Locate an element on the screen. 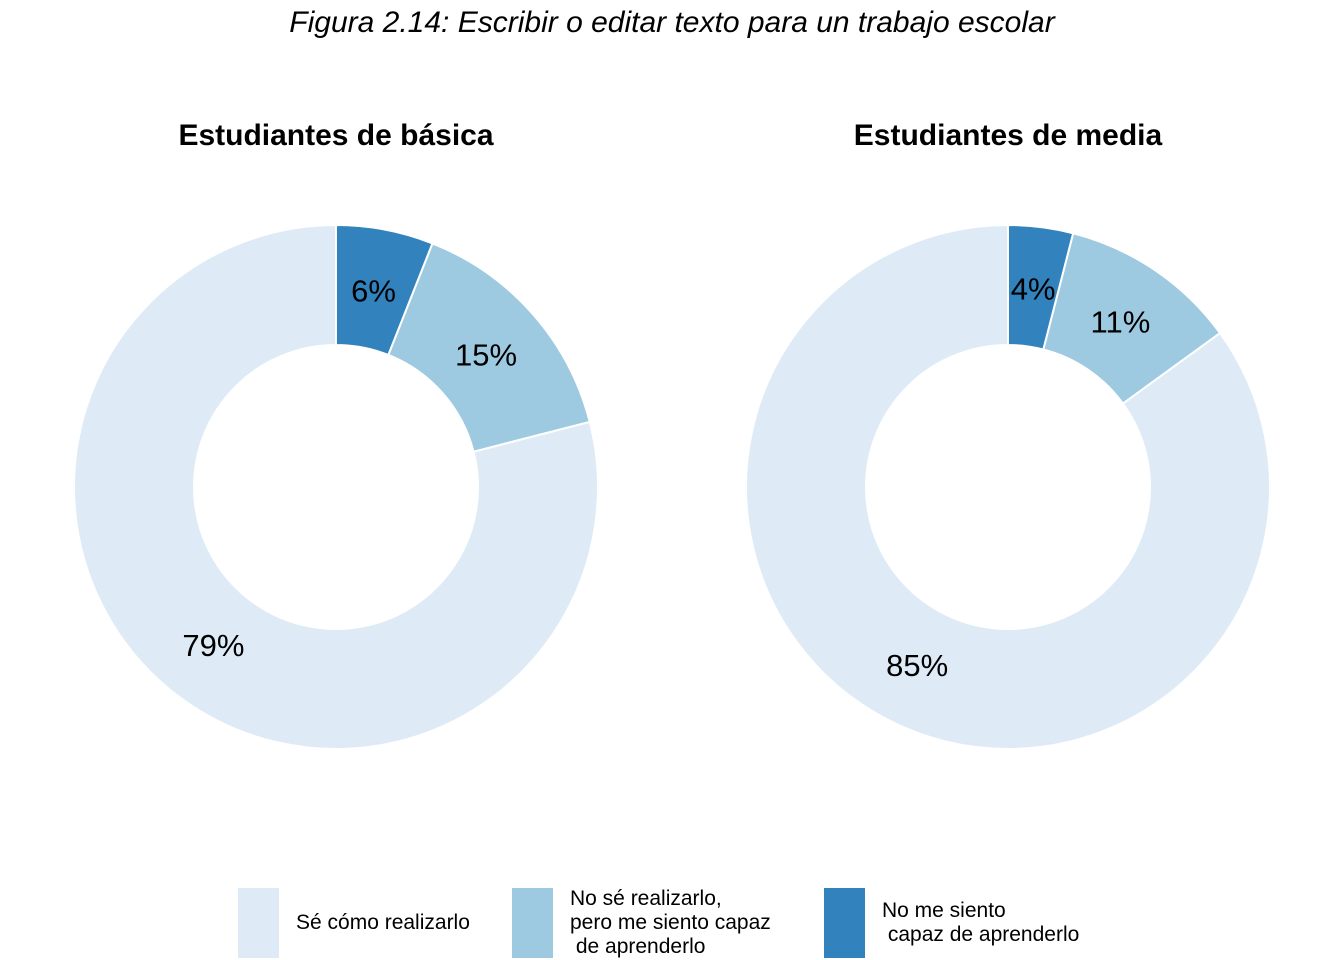  legend-swatch-se-como is located at coordinates (258, 923).